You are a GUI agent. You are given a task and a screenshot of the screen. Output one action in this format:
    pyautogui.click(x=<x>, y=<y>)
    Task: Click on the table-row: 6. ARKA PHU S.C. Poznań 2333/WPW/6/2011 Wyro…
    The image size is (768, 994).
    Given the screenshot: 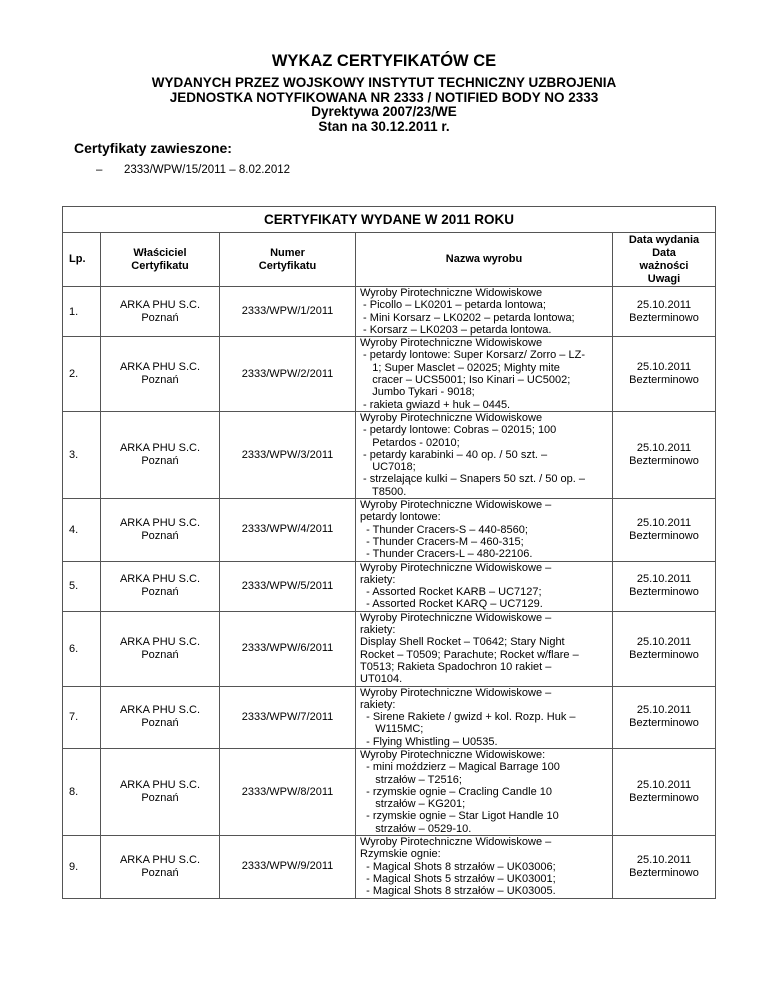 What is the action you would take?
    pyautogui.click(x=389, y=648)
    